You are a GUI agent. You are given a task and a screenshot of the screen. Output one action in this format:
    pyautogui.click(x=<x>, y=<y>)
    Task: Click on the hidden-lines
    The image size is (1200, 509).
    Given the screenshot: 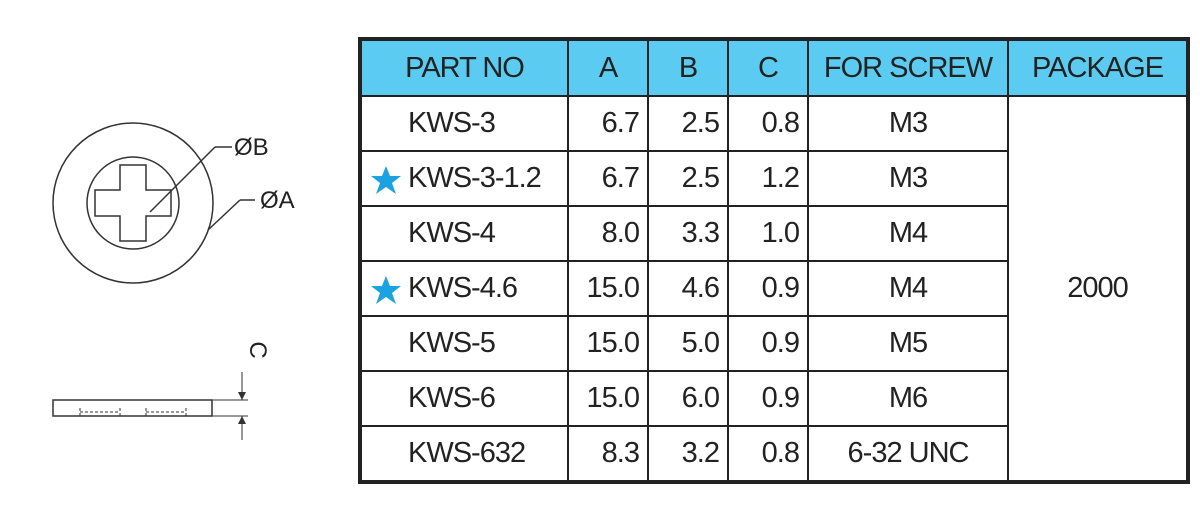 What is the action you would take?
    pyautogui.click(x=133, y=412)
    